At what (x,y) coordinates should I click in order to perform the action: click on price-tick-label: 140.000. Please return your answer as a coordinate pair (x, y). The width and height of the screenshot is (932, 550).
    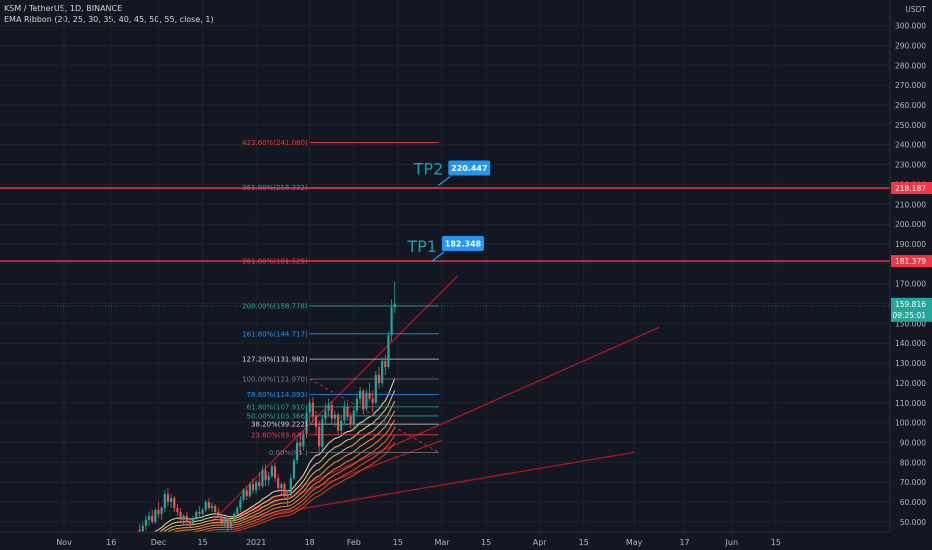
    Looking at the image, I should click on (910, 343).